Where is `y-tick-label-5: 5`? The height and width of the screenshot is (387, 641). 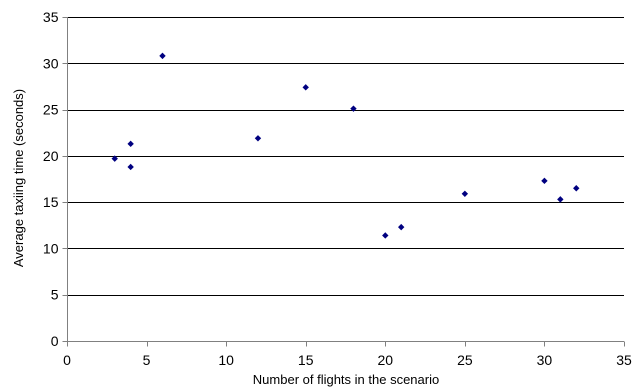 y-tick-label-5: 5 is located at coordinates (55, 295).